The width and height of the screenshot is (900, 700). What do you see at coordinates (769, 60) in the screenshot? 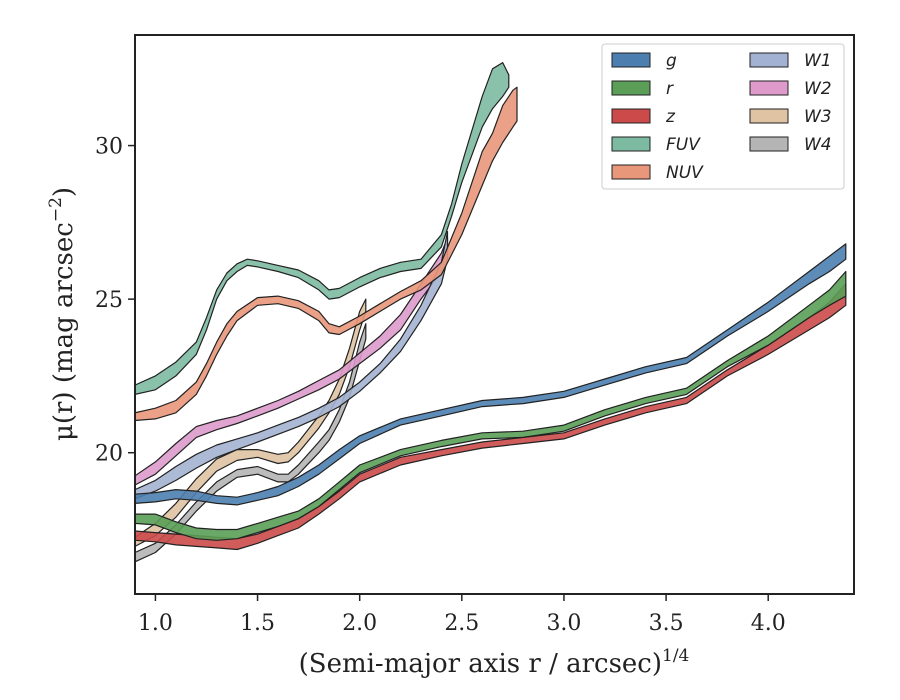
I see `legend-swatch-w1` at bounding box center [769, 60].